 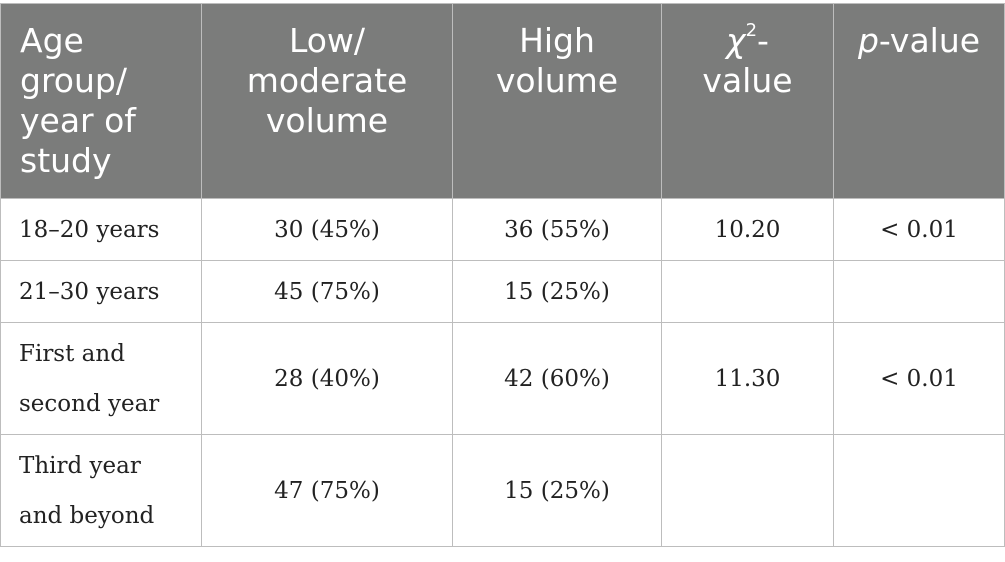 What do you see at coordinates (929, 40) in the screenshot?
I see `p-value-rest: -value` at bounding box center [929, 40].